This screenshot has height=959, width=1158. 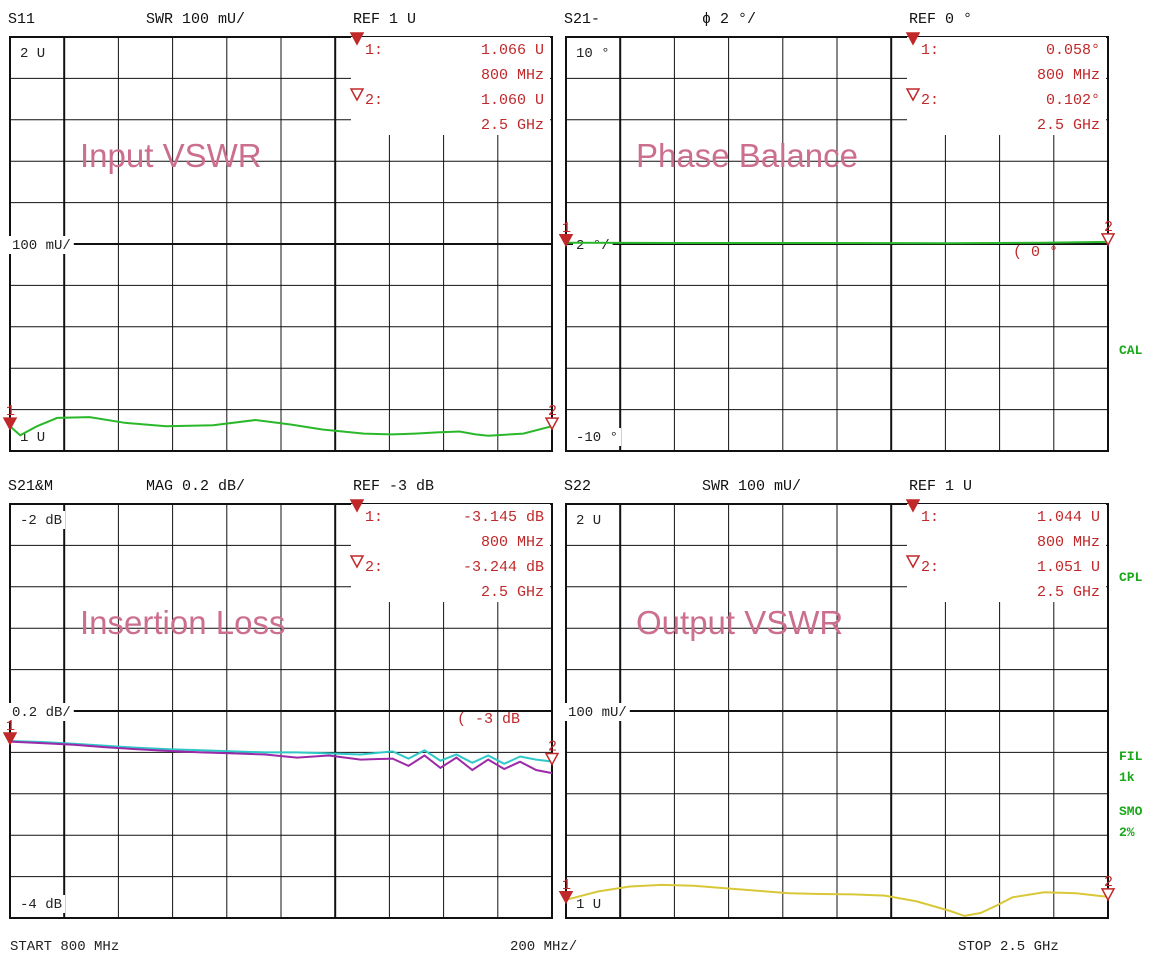 I want to click on panel-param: S22, so click(x=577, y=486).